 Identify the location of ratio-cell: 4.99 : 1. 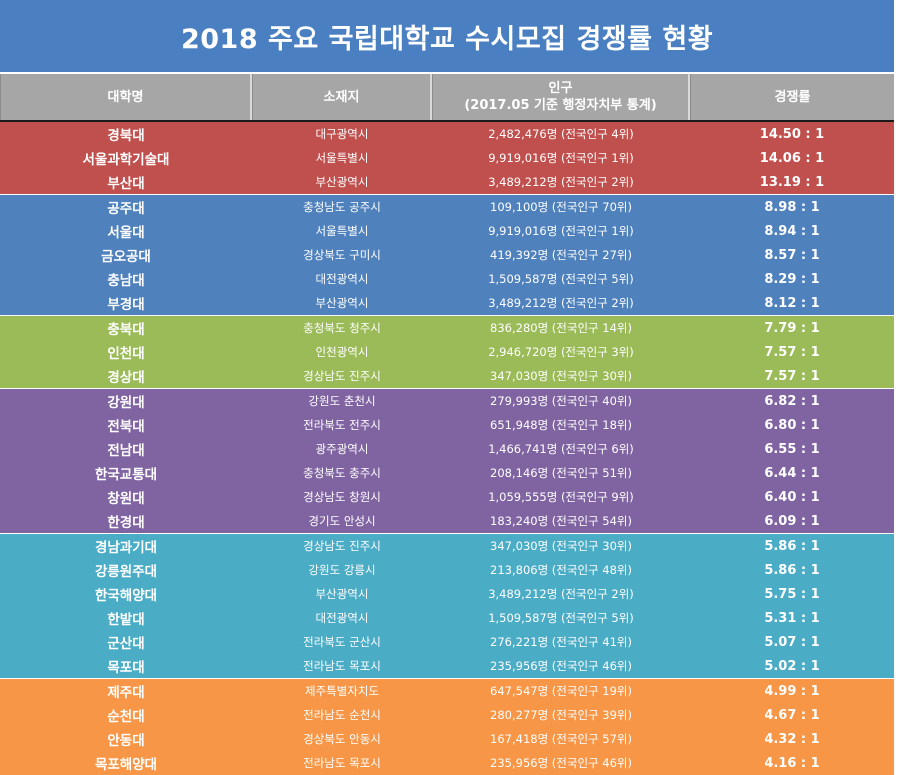
(792, 691).